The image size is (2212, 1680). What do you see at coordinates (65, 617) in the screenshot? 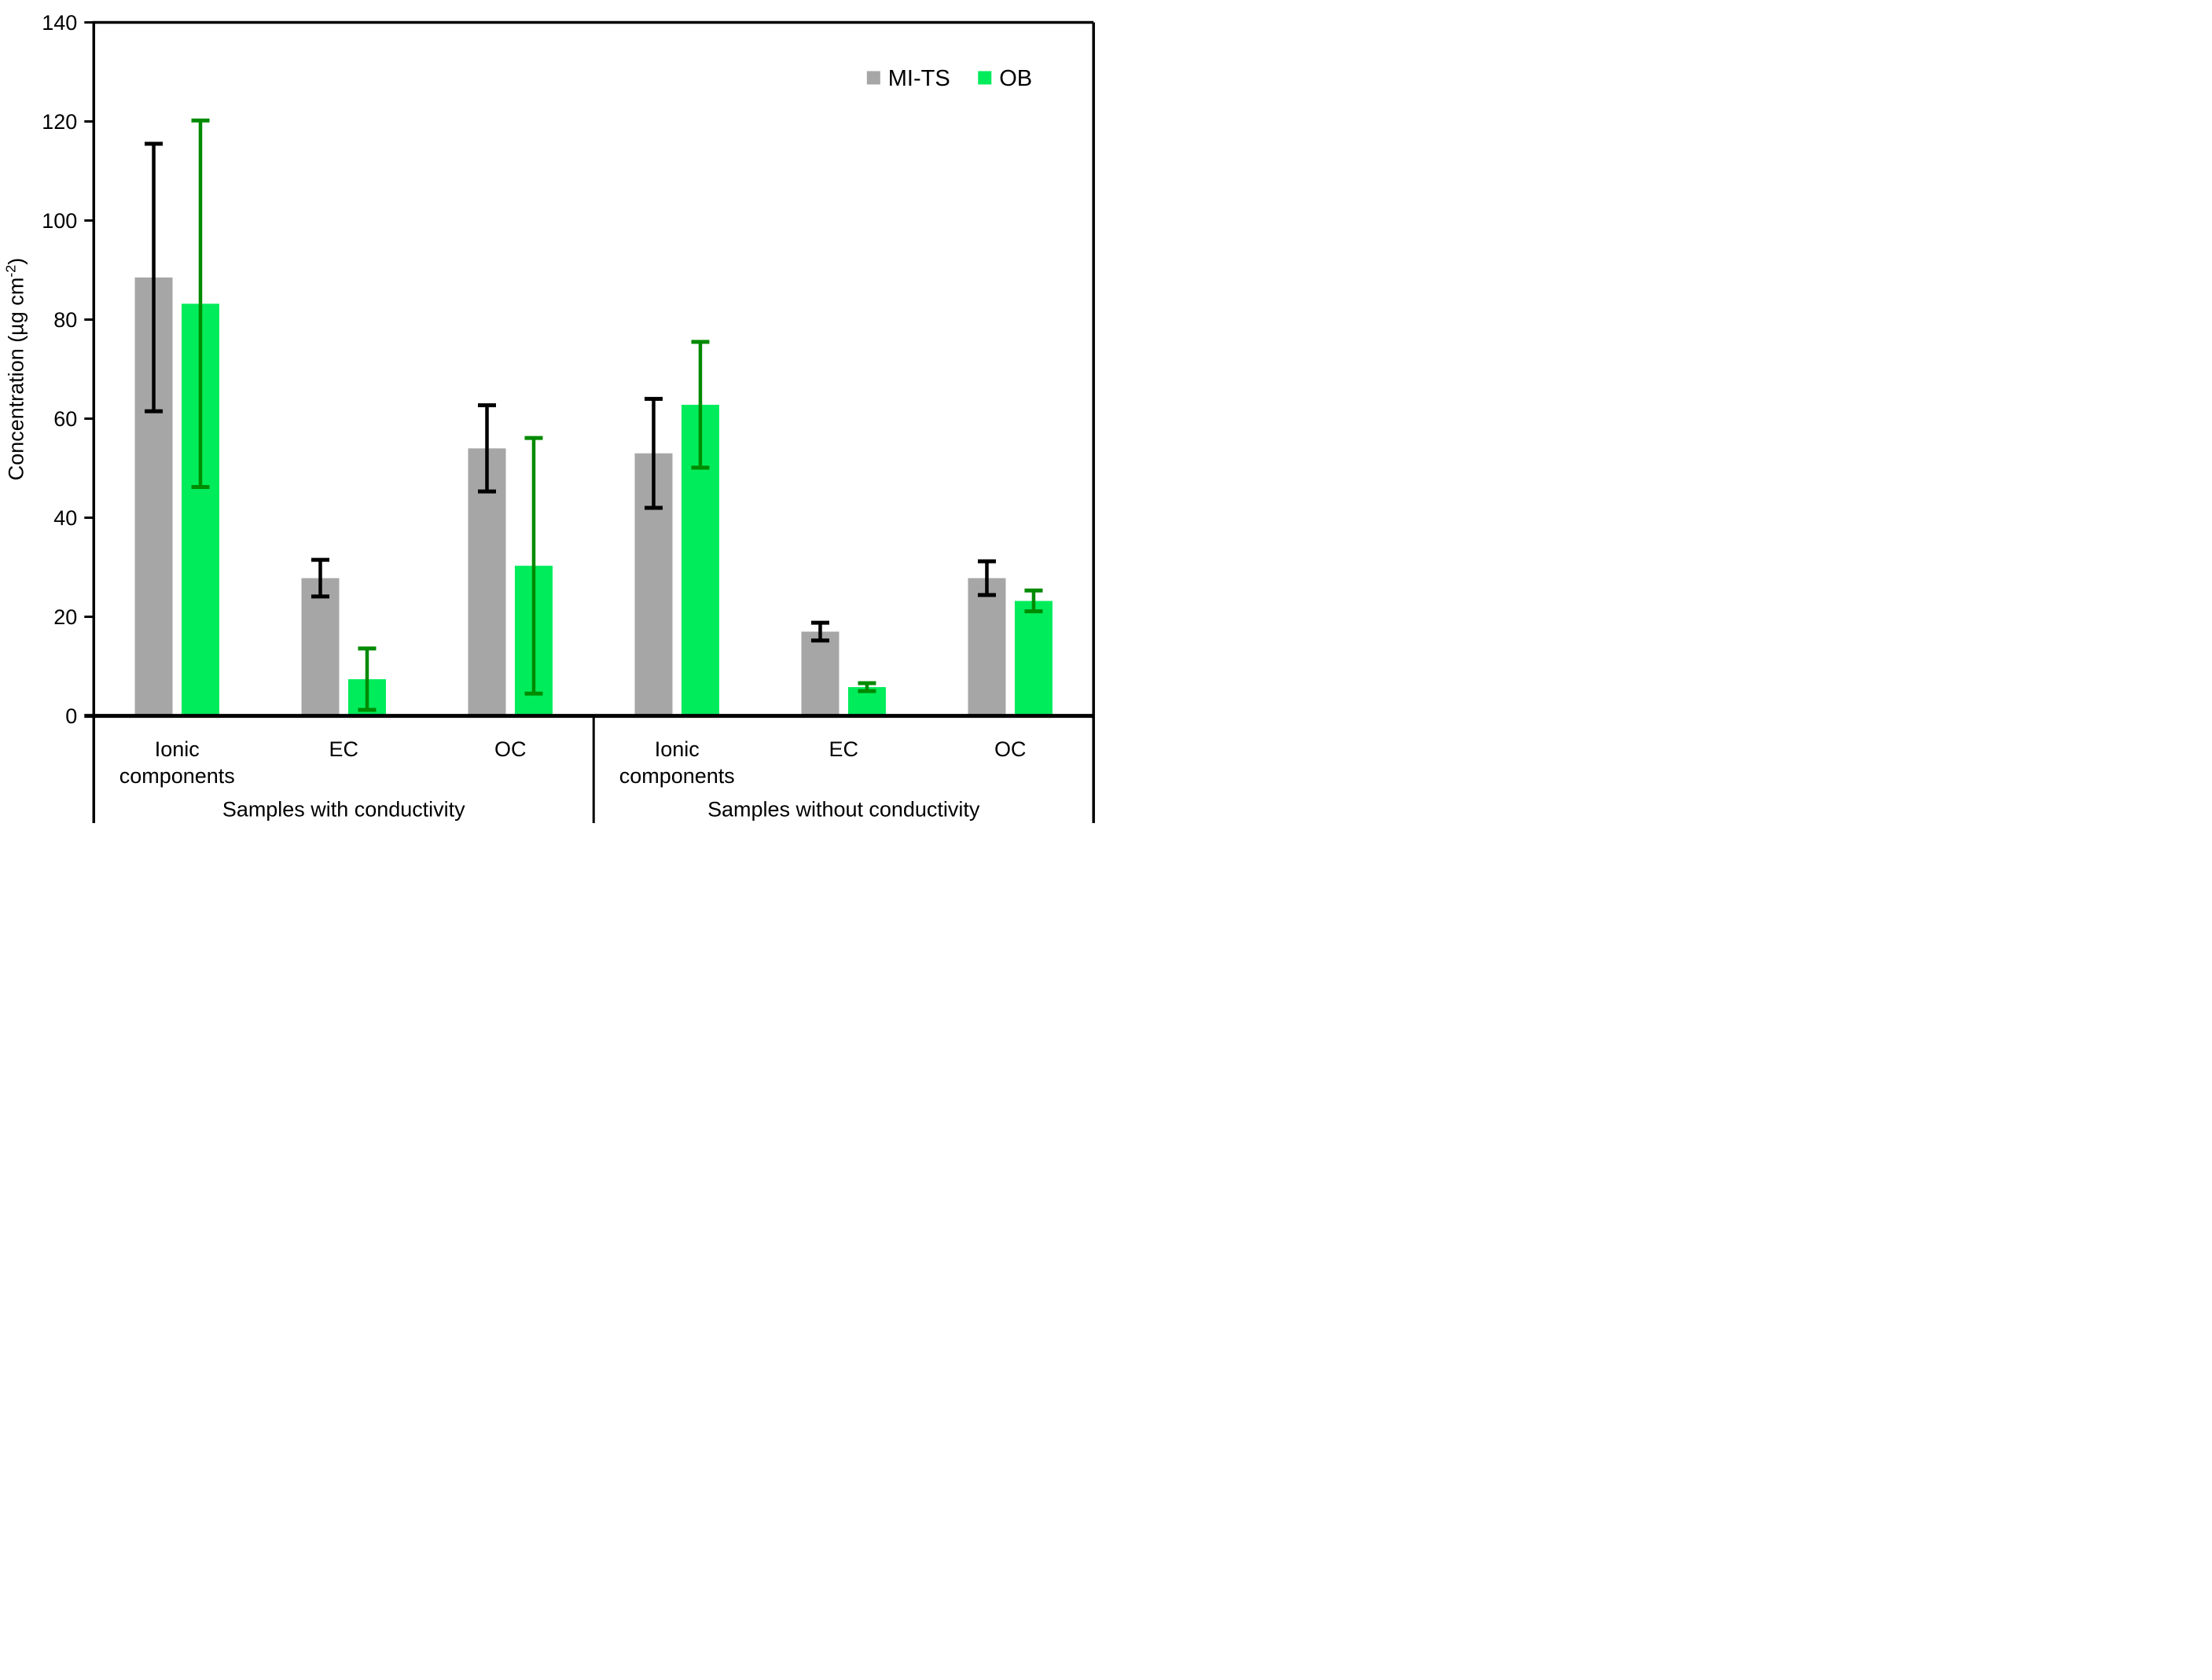
I see `y-tick-label-20: 20` at bounding box center [65, 617].